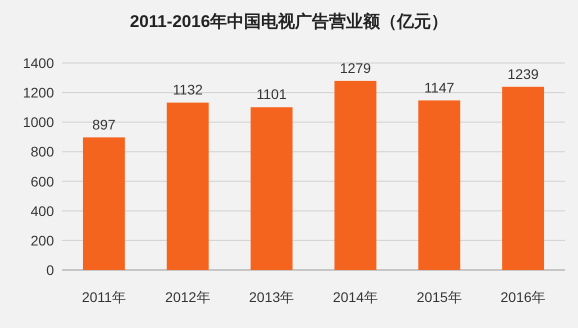  Describe the element at coordinates (50, 270) in the screenshot. I see `y-tick-label: 0` at that location.